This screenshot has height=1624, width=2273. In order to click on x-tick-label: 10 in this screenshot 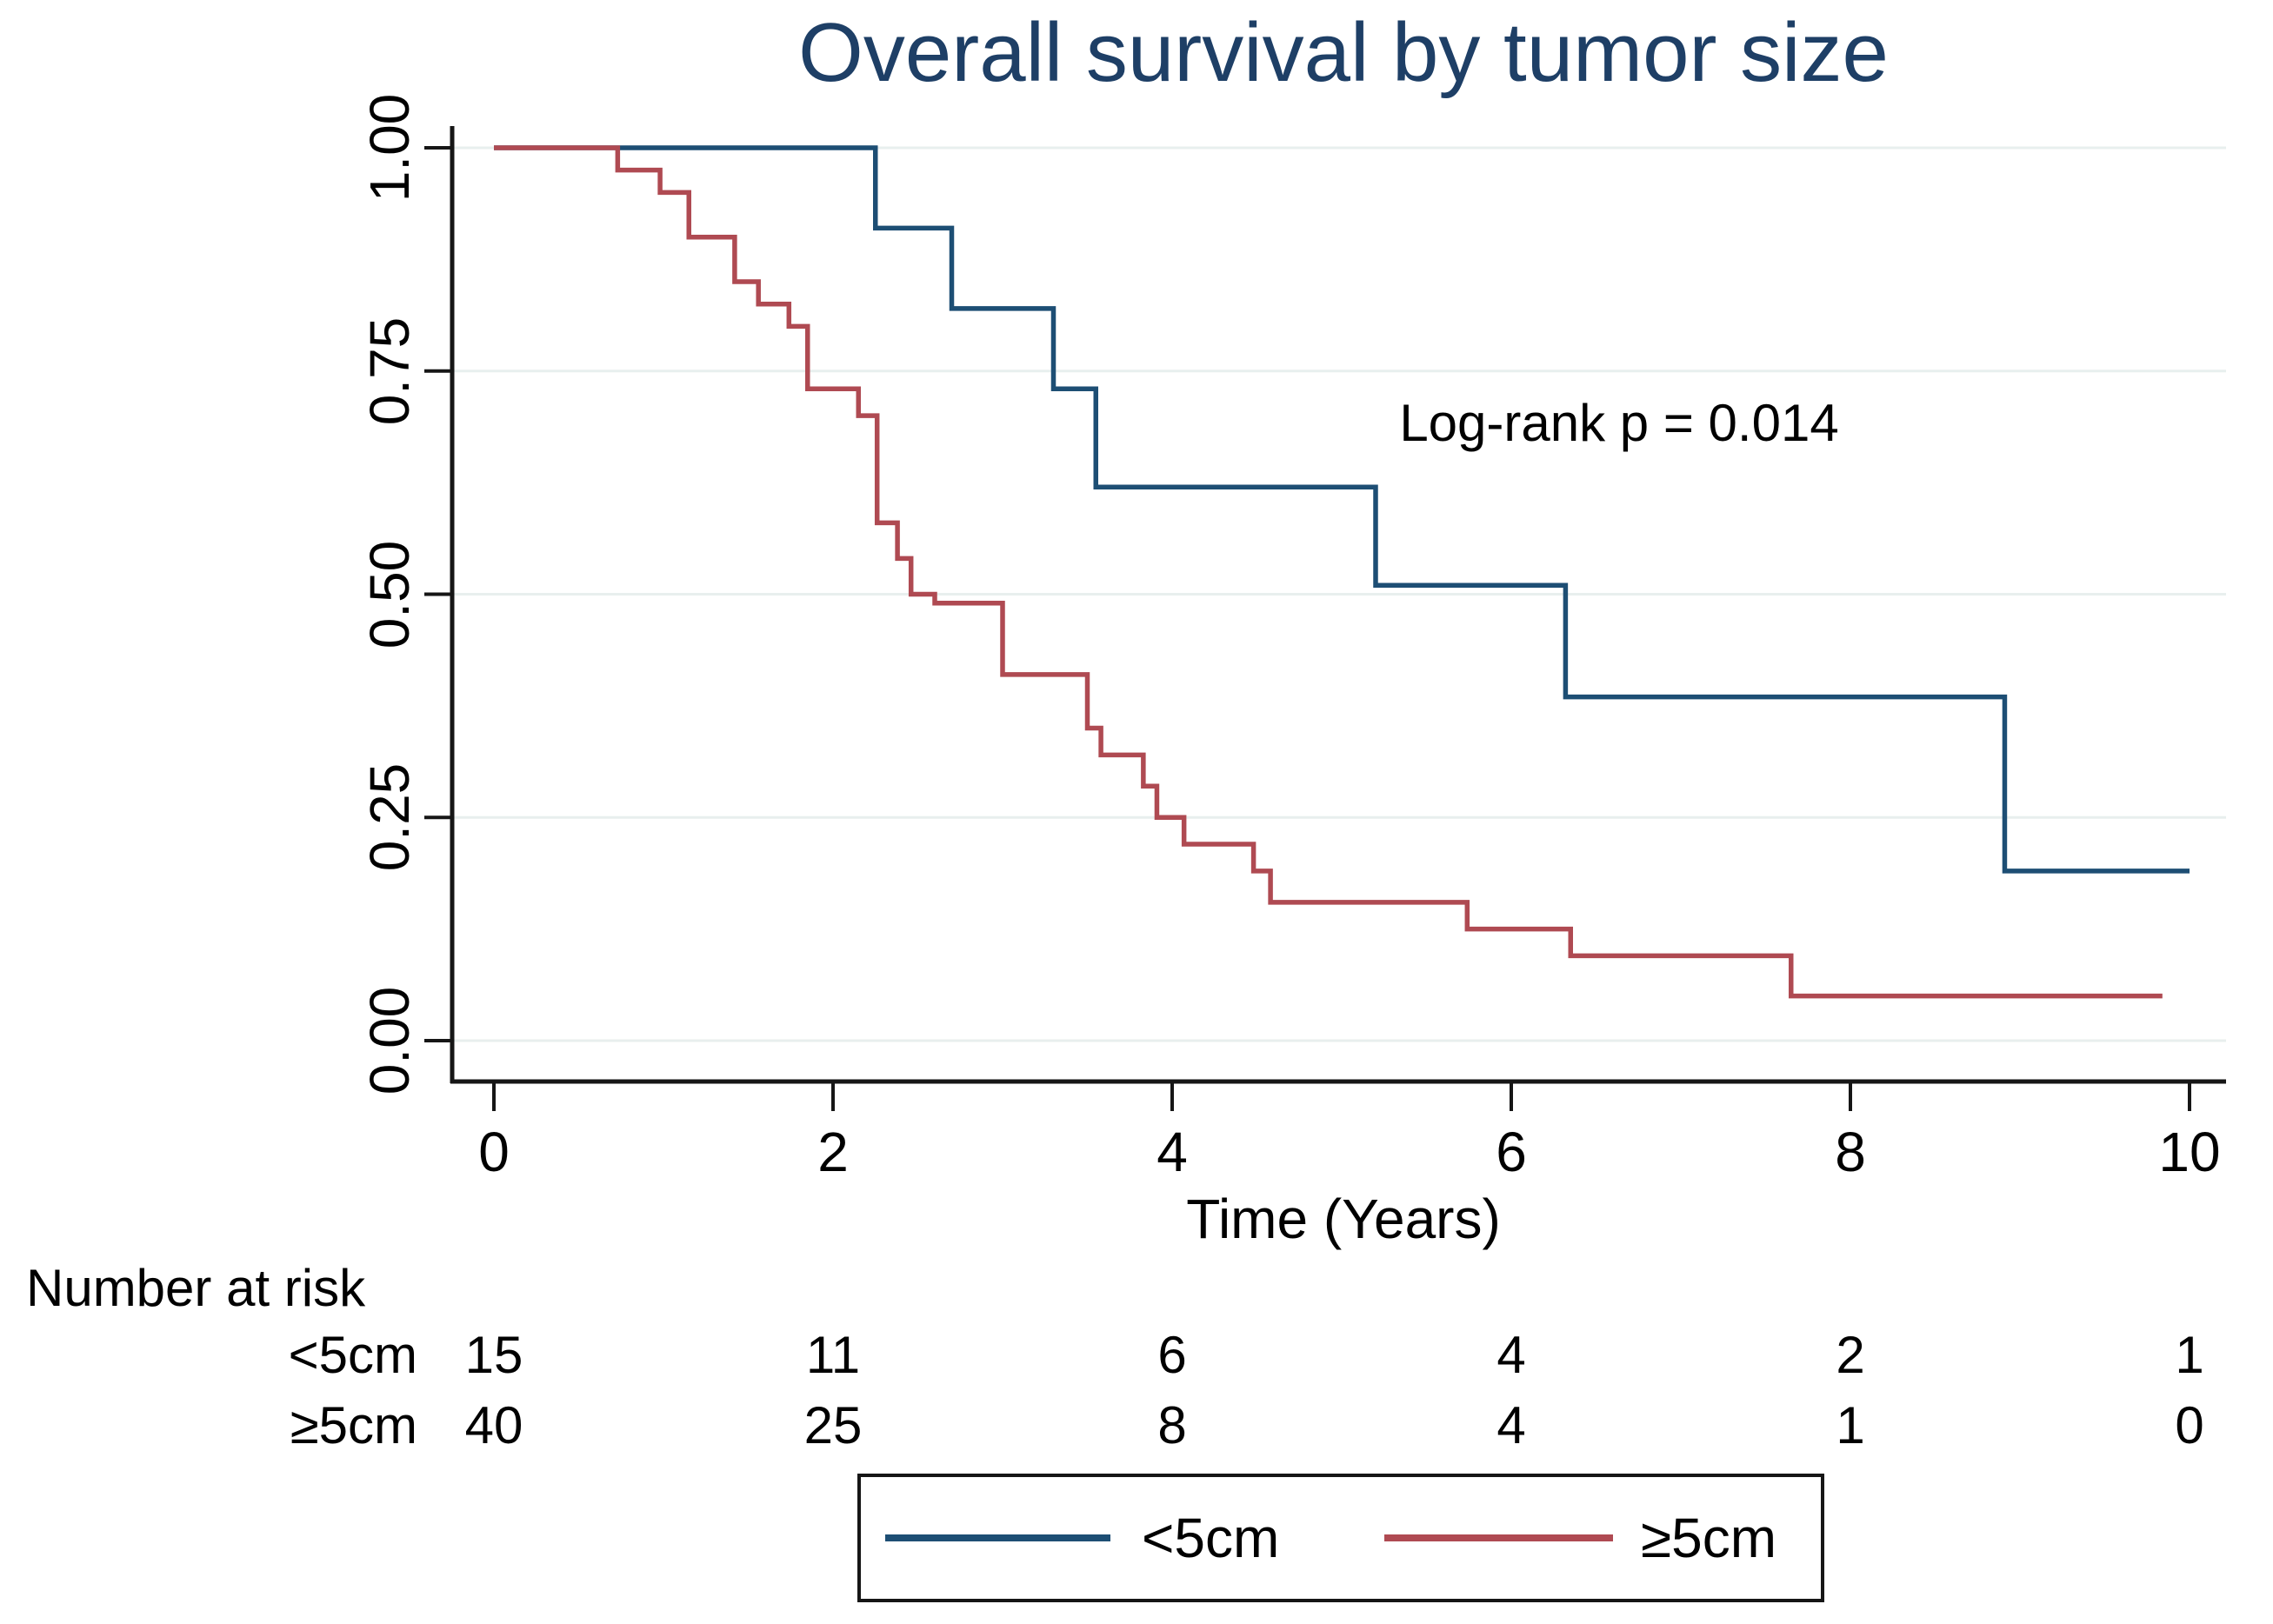, I will do `click(2189, 1152)`.